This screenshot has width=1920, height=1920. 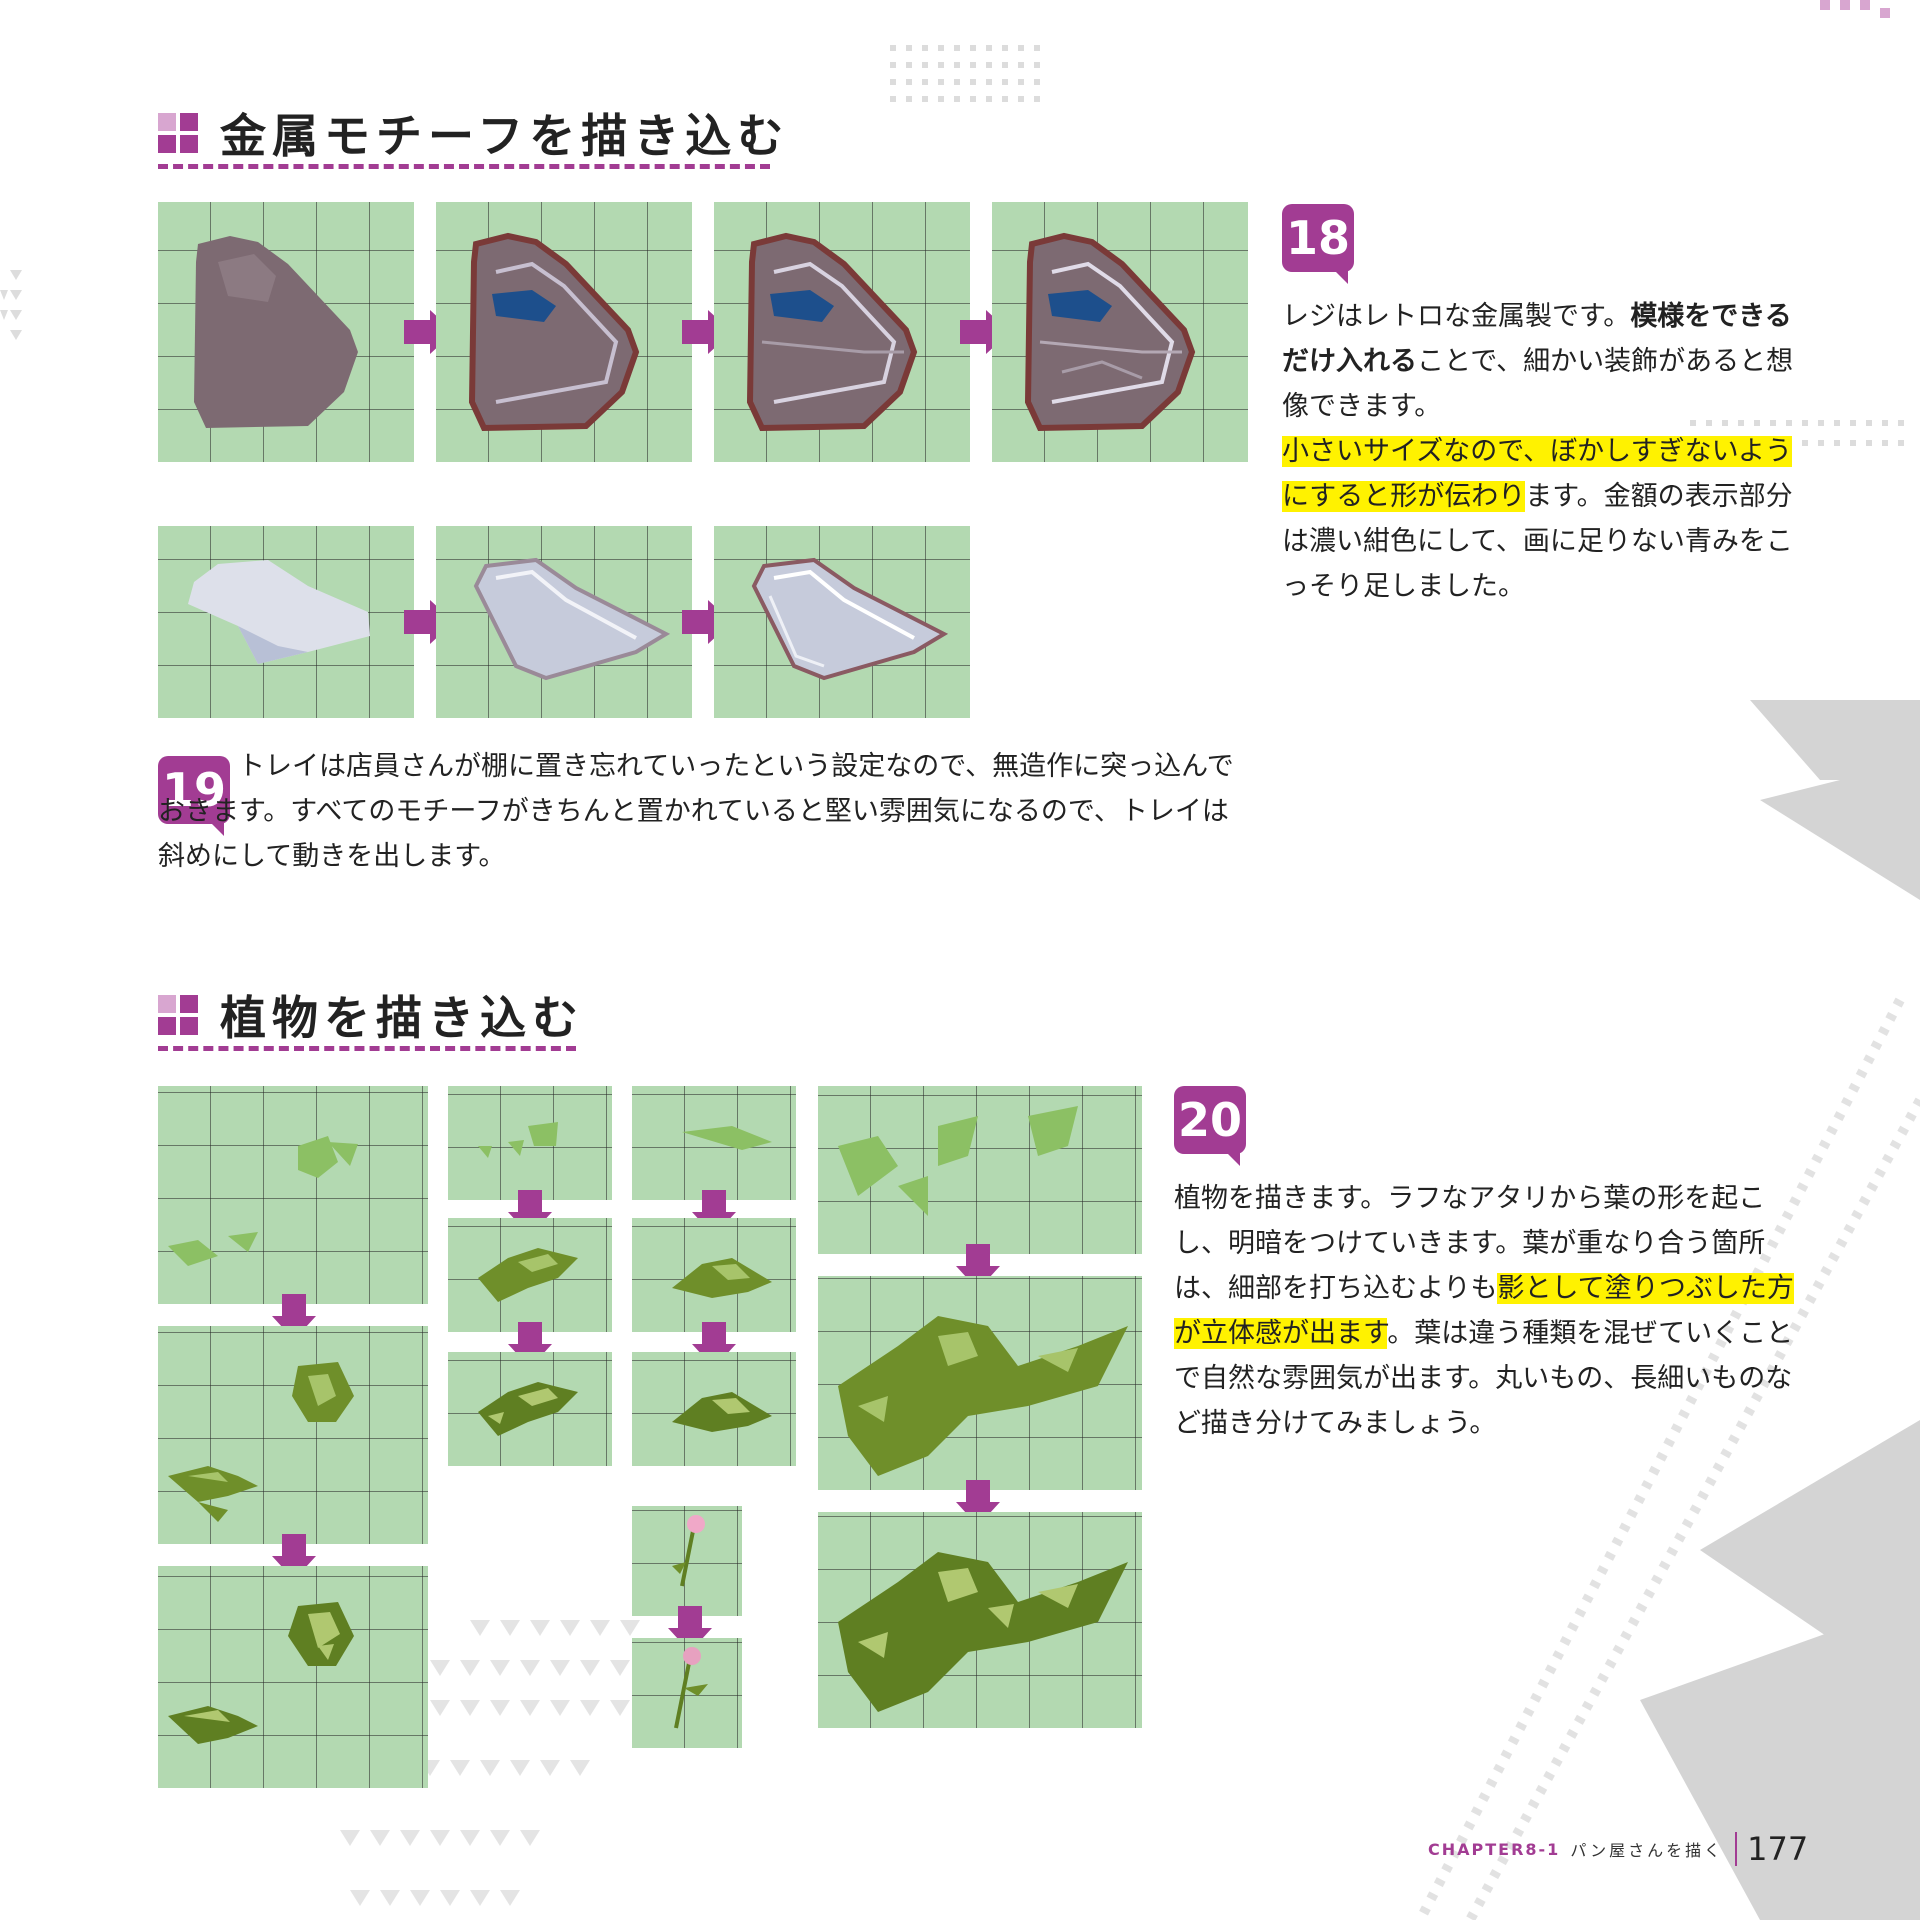 I want to click on text-span: レジはレトロな金属製です。, so click(x=1456, y=316).